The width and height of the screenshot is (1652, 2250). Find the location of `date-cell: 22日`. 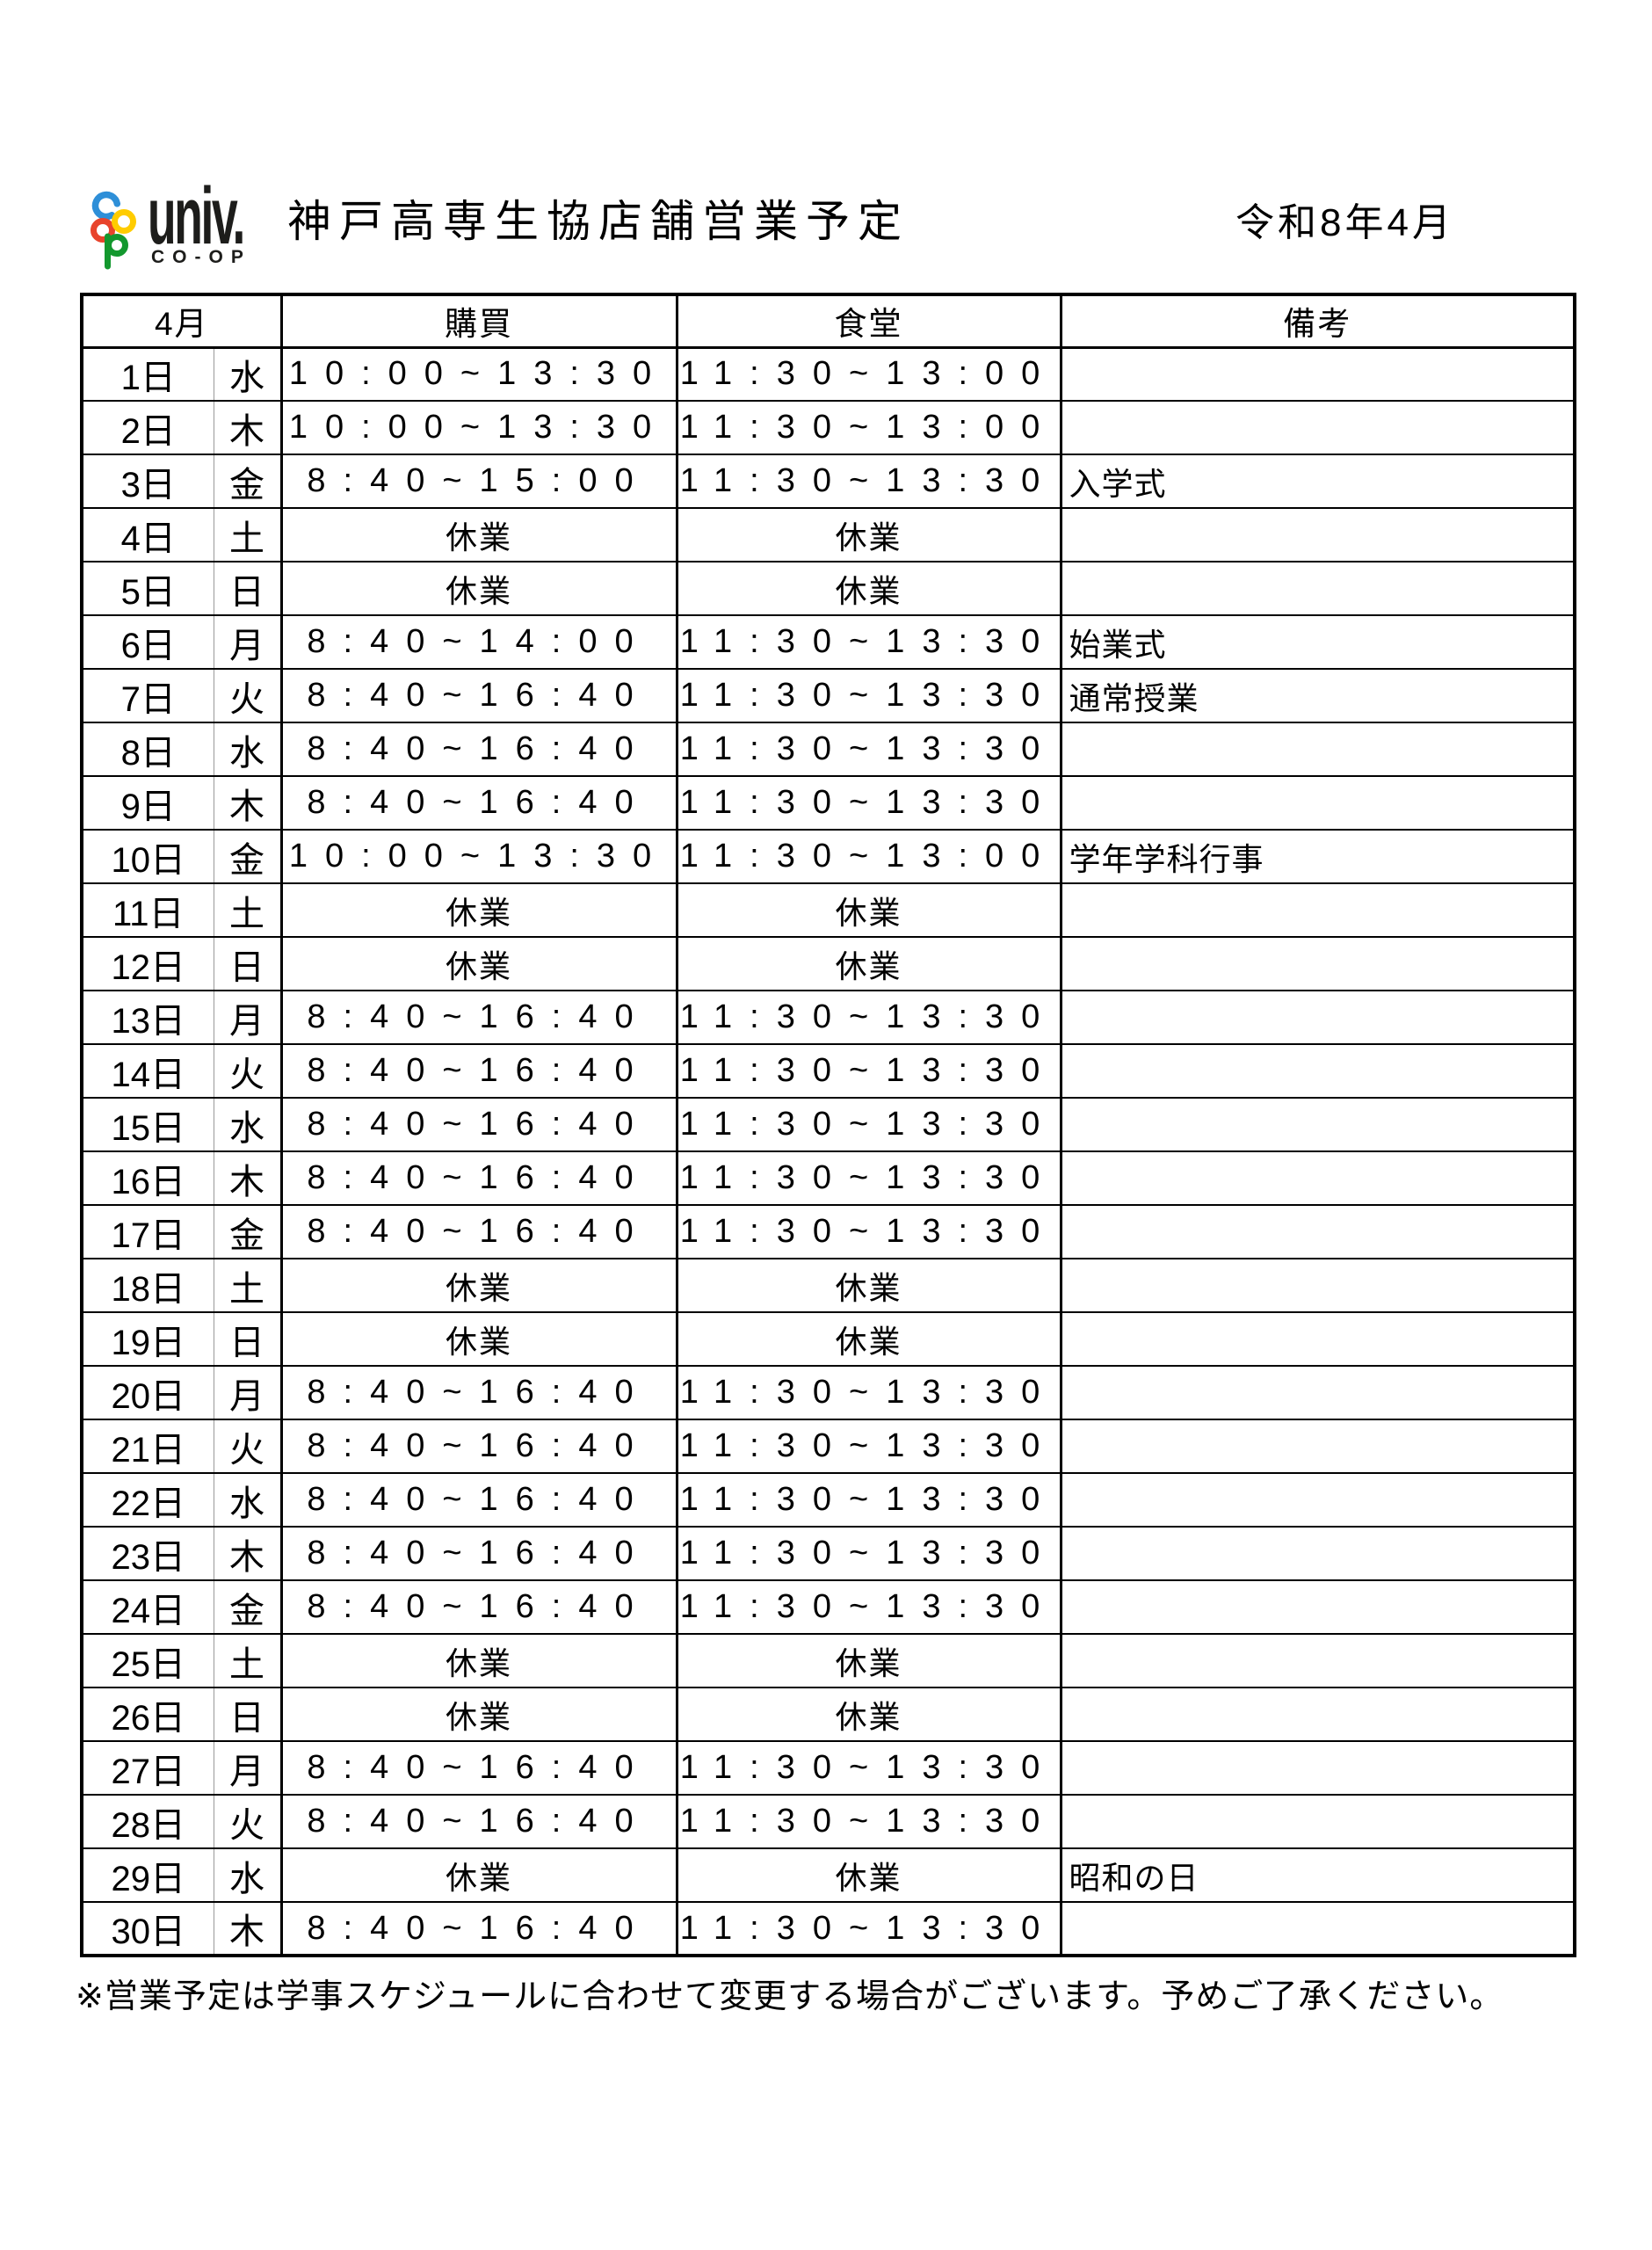

date-cell: 22日 is located at coordinates (148, 1499).